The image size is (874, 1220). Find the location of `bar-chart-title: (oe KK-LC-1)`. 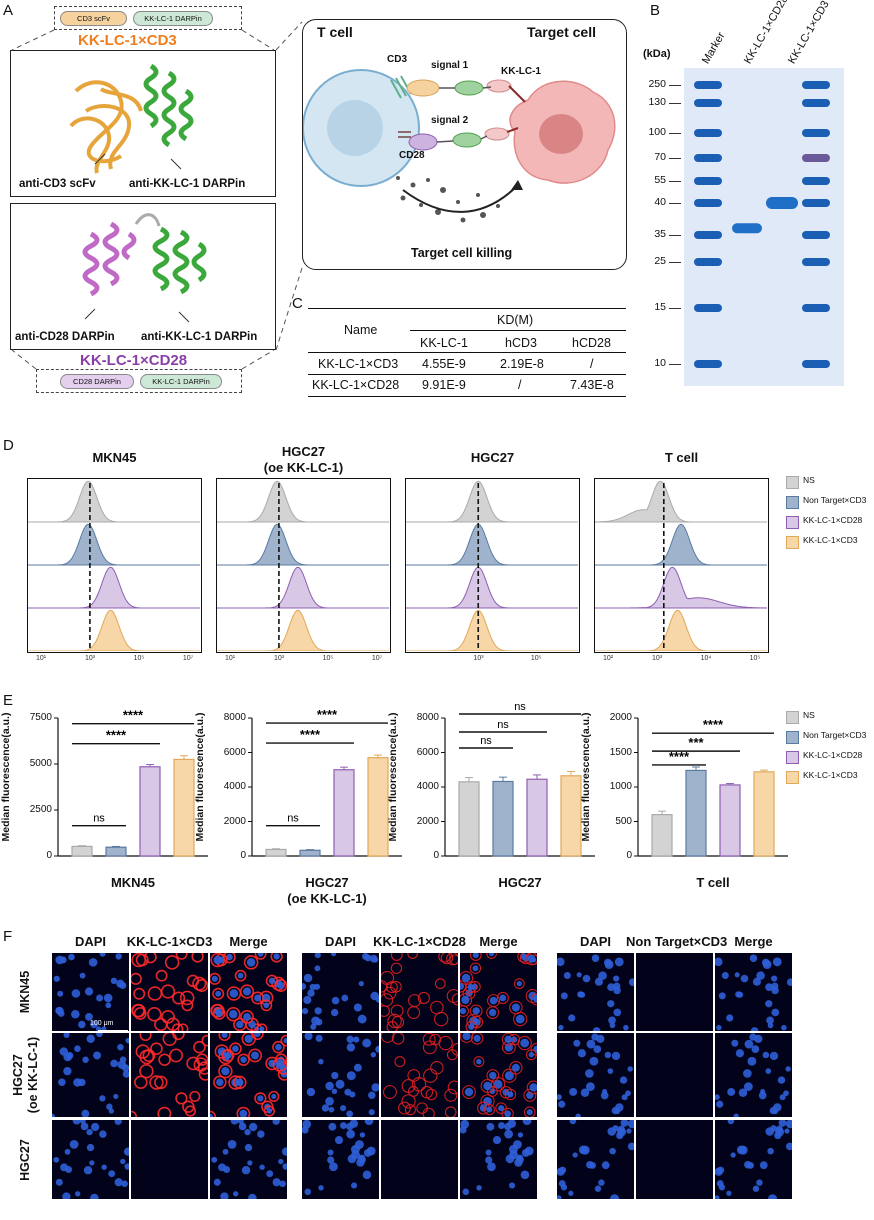

bar-chart-title: (oe KK-LC-1) is located at coordinates (327, 898).